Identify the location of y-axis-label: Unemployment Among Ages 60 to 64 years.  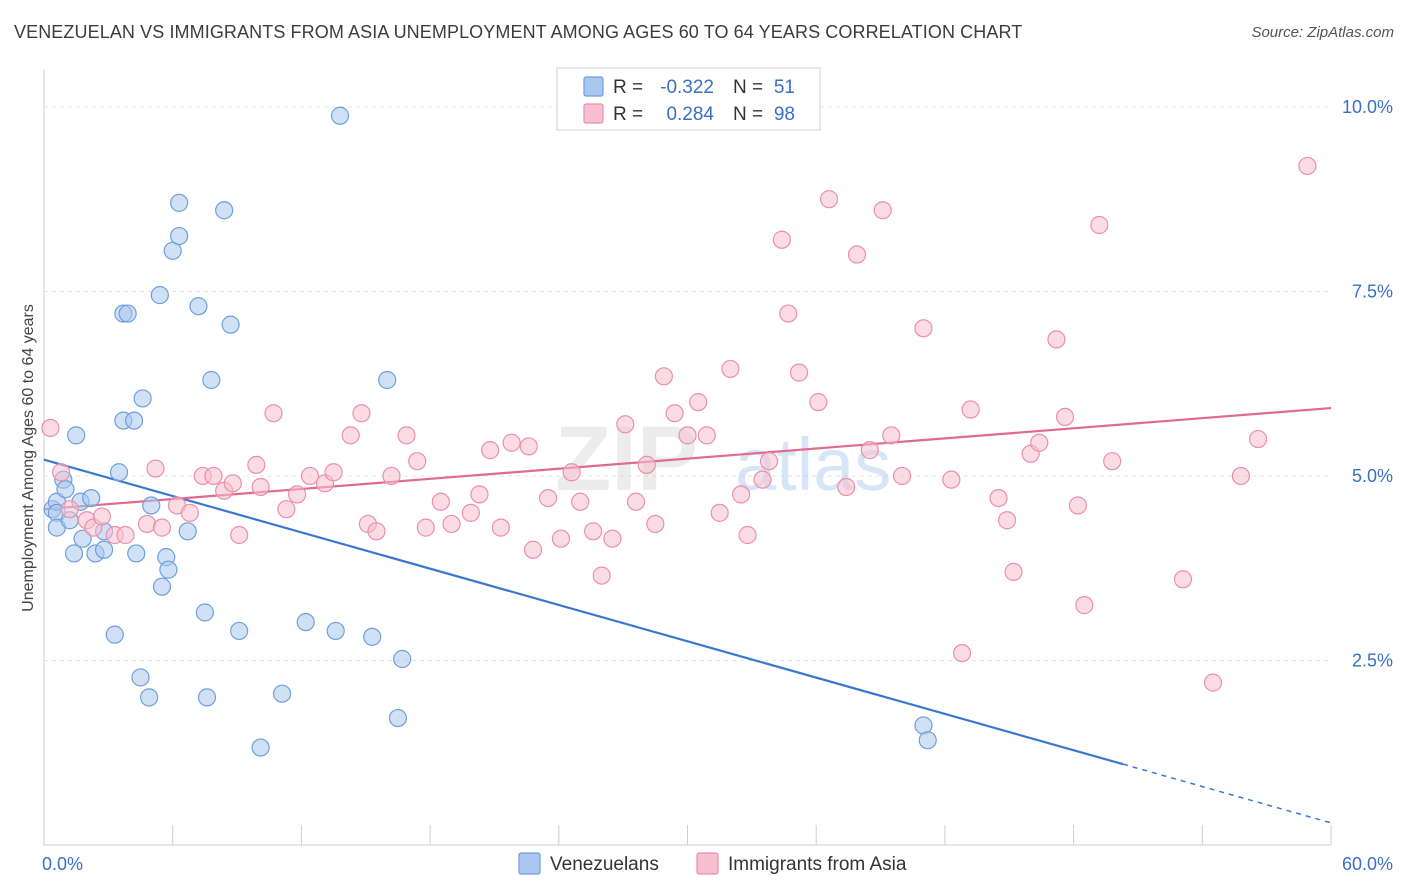
(28, 458).